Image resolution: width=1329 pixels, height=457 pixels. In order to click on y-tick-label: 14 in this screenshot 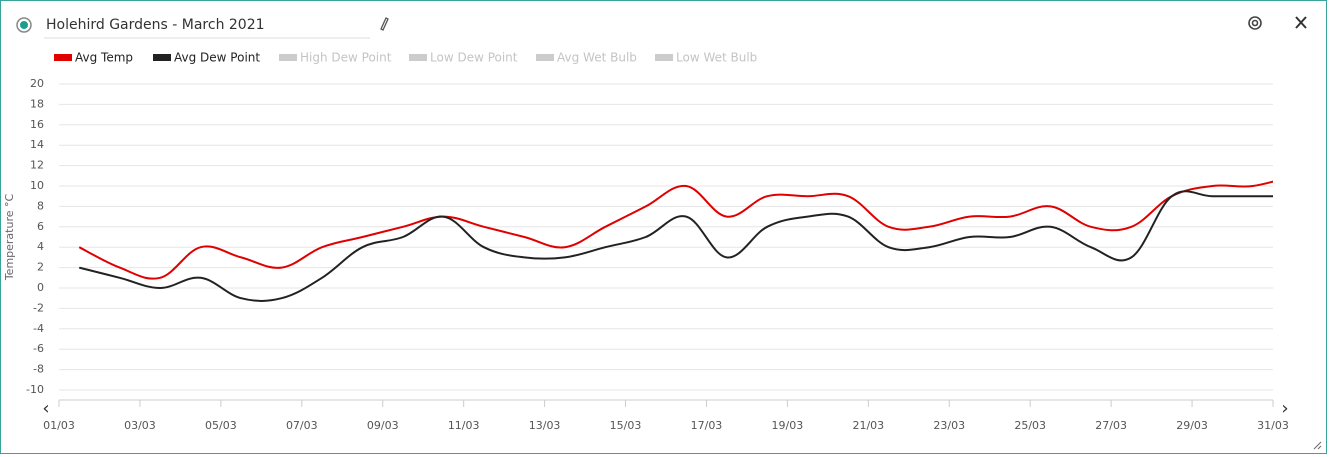, I will do `click(37, 144)`.